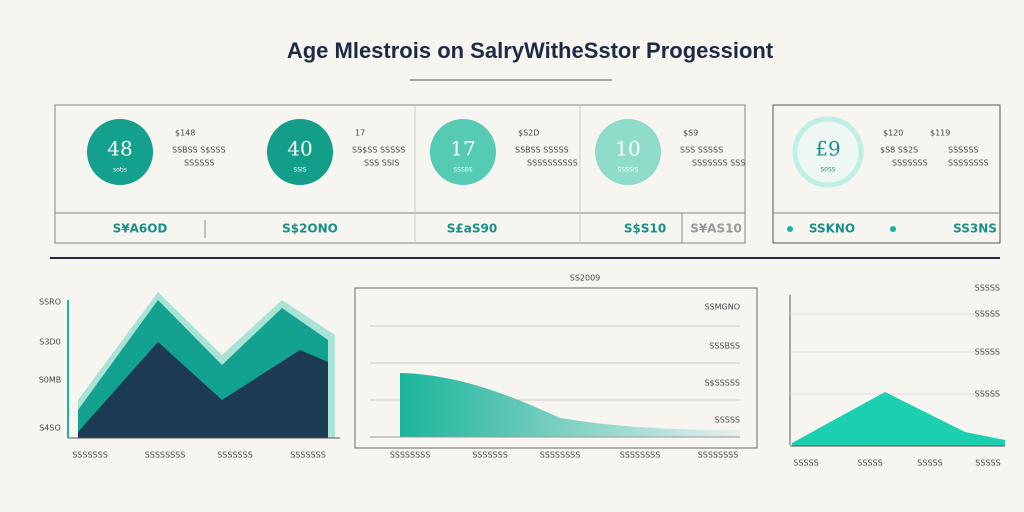  I want to click on footer-value: SSKNO, so click(832, 229).